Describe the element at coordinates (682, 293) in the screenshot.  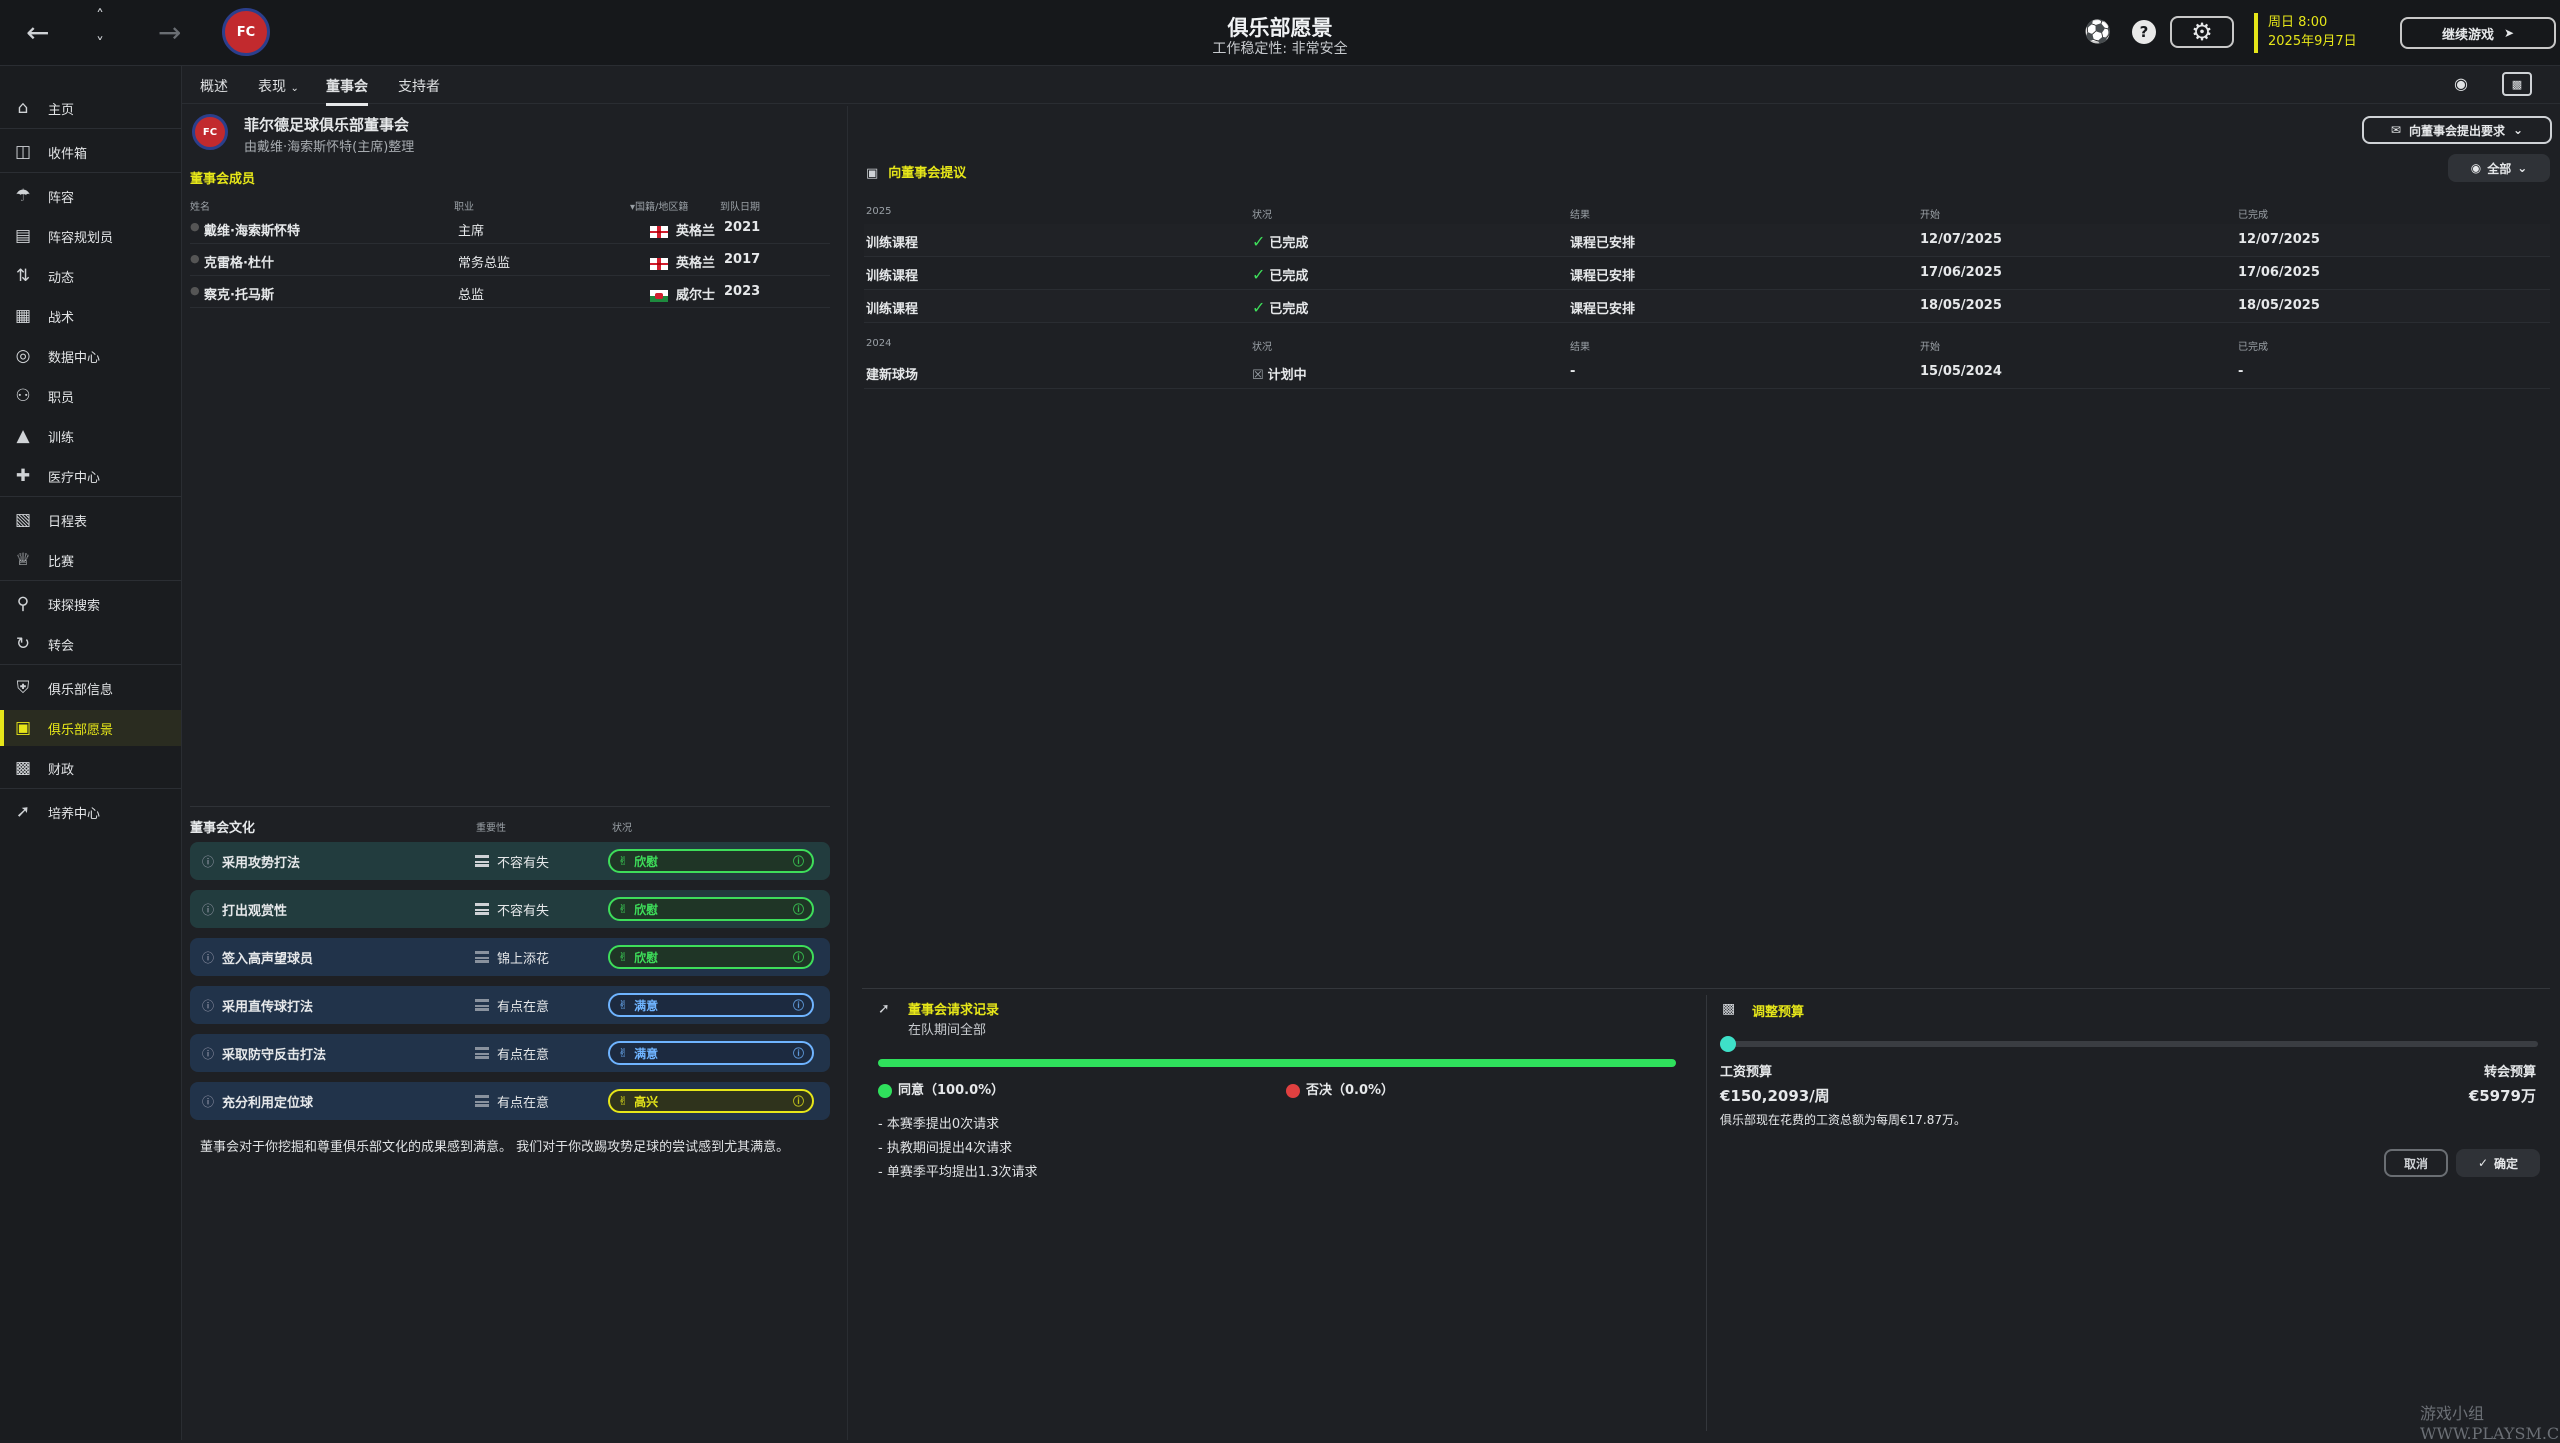
I see `member-nation: 威尔士` at that location.